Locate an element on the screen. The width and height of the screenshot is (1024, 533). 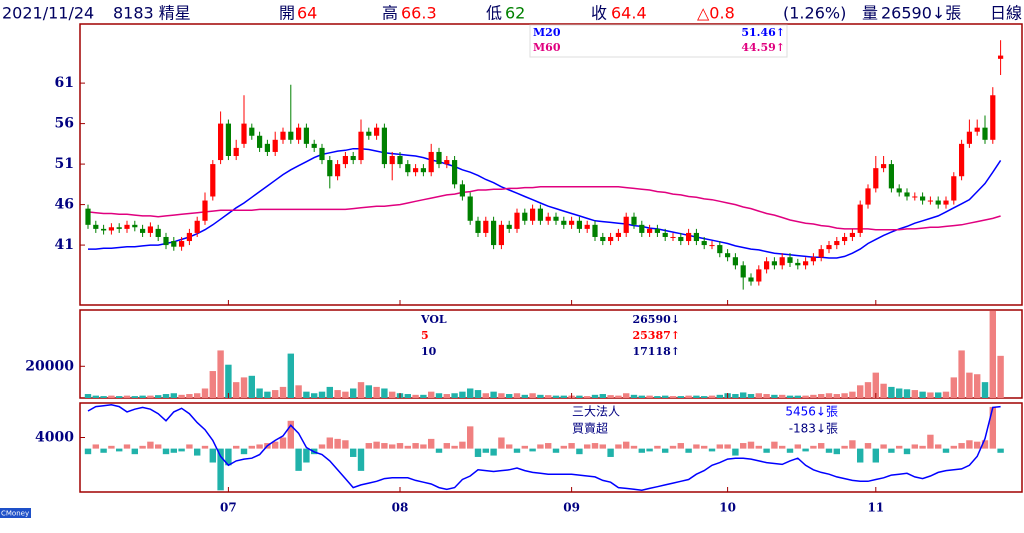
high-value: 66.3 is located at coordinates (419, 13).